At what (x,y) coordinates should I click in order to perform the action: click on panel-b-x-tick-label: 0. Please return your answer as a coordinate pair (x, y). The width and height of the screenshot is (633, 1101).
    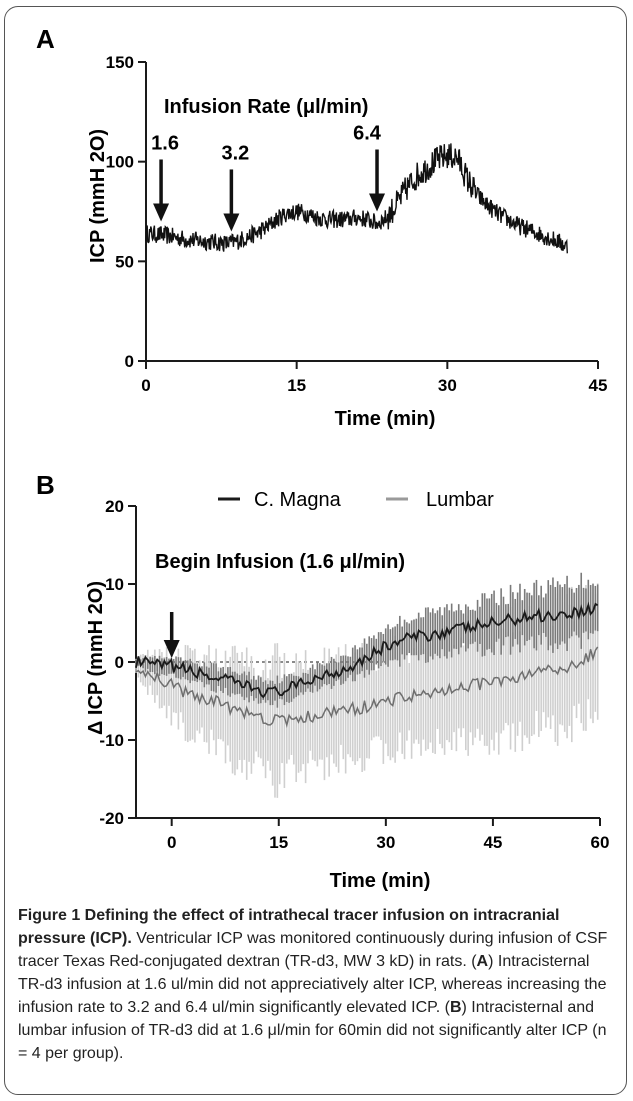
    Looking at the image, I should click on (171, 842).